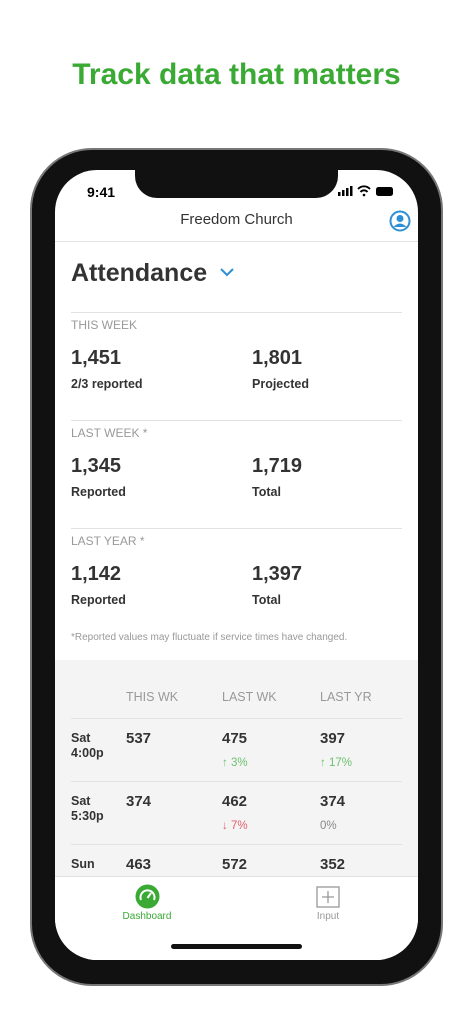 The image size is (473, 1024). What do you see at coordinates (104, 325) in the screenshot?
I see `section-label: THIS WEEK` at bounding box center [104, 325].